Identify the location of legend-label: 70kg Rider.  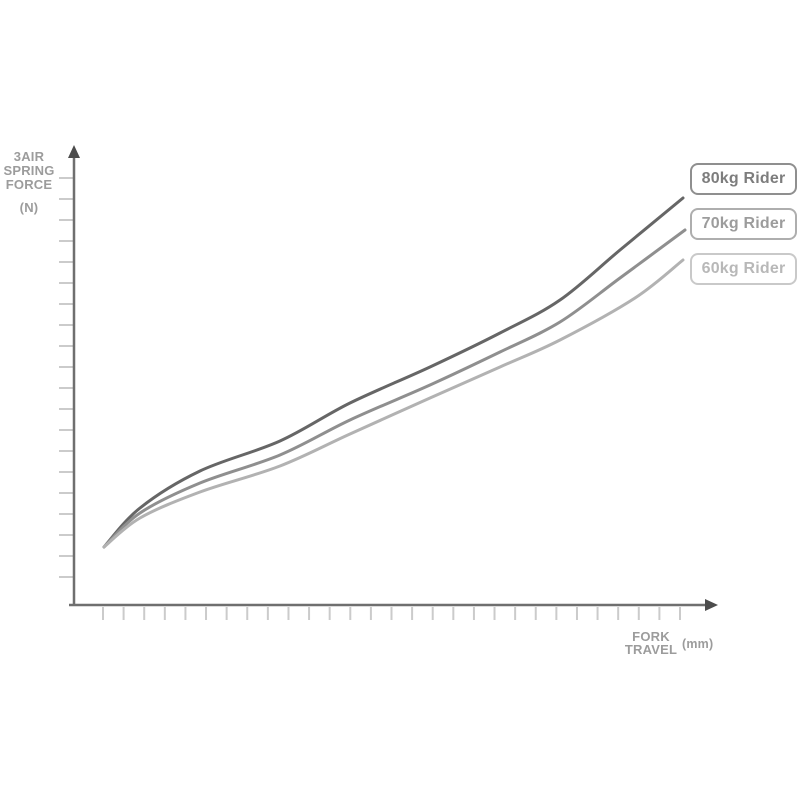
(743, 223).